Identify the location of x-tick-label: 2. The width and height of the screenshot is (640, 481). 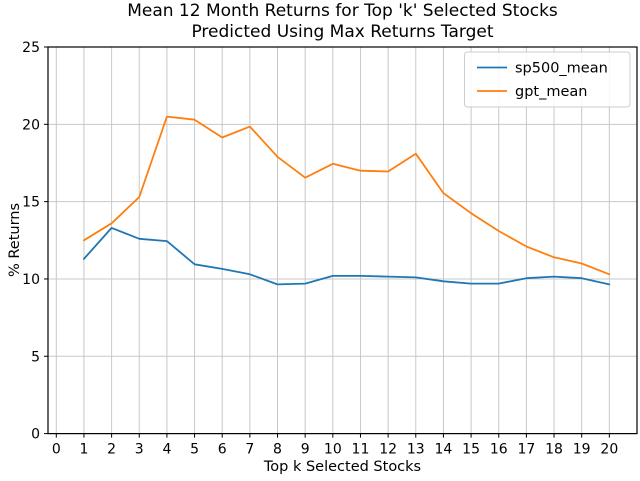
(111, 450).